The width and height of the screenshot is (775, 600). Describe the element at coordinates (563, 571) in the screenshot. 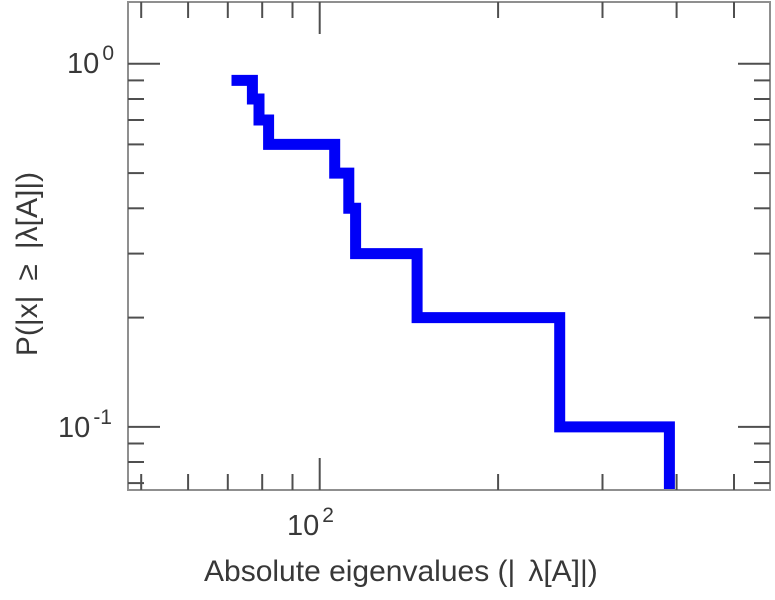

I see `x-axis-title-right: λ[A]|)` at that location.